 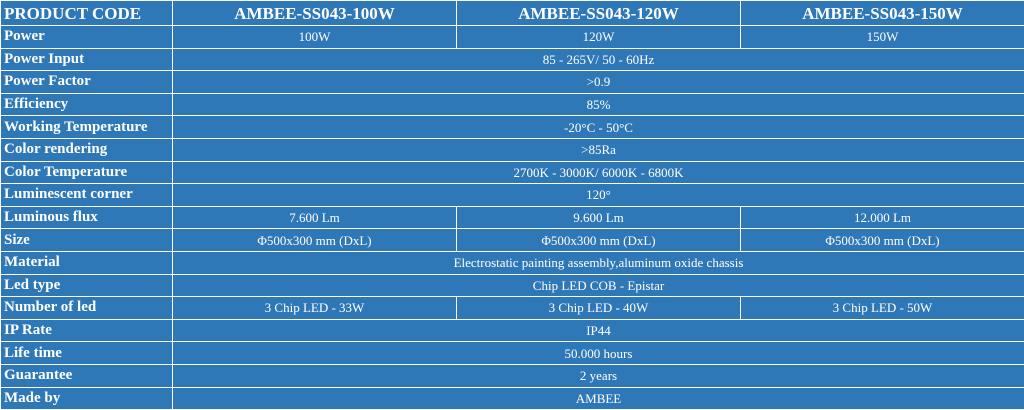 What do you see at coordinates (86, 149) in the screenshot?
I see `row-label: Color rendering` at bounding box center [86, 149].